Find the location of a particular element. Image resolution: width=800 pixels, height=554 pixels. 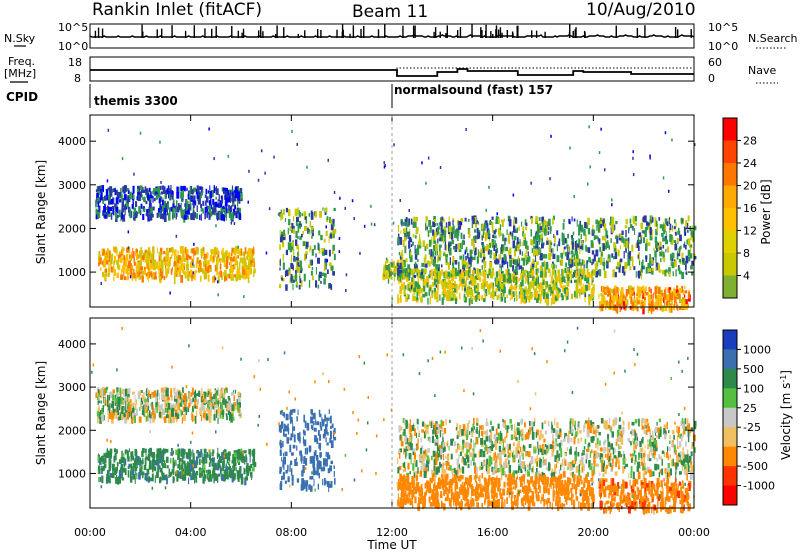

freq-tick-bottom: 8 is located at coordinates (77, 78).